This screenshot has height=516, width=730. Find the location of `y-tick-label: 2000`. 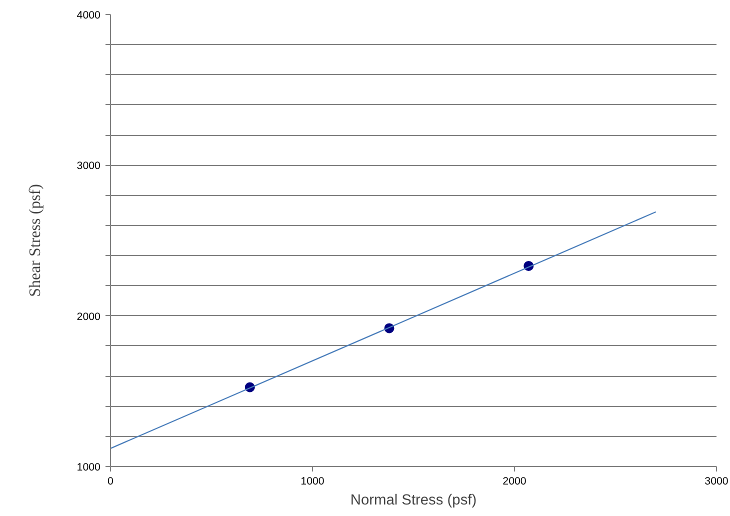

y-tick-label: 2000 is located at coordinates (88, 316).